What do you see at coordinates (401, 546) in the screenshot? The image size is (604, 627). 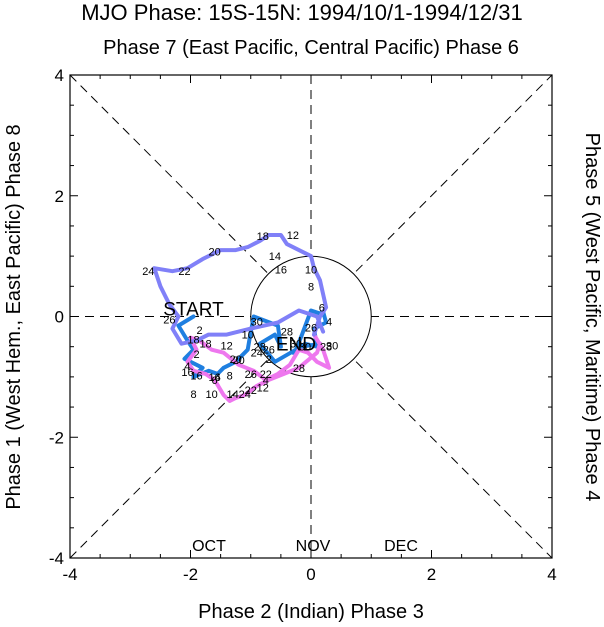 I see `legend-entry-dec: DEC` at bounding box center [401, 546].